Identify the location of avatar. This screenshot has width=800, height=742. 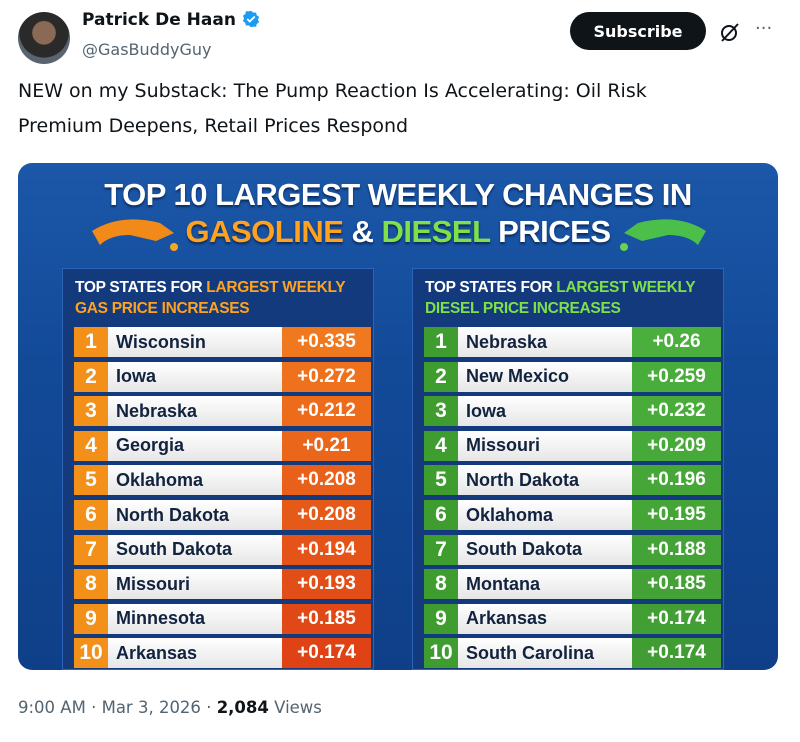
(44, 38).